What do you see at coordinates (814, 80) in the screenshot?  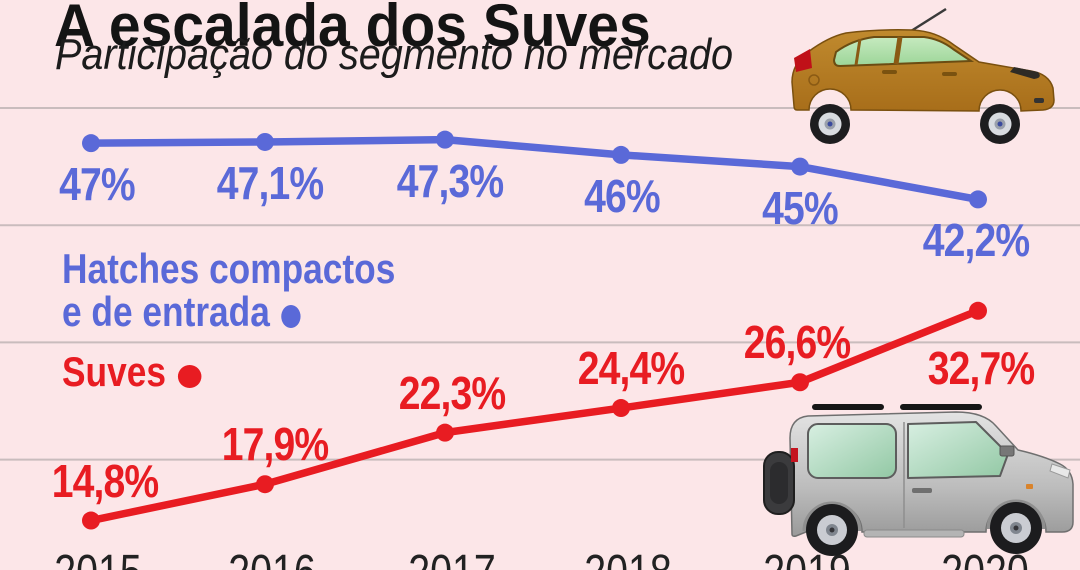 I see `car-fuel-cap` at bounding box center [814, 80].